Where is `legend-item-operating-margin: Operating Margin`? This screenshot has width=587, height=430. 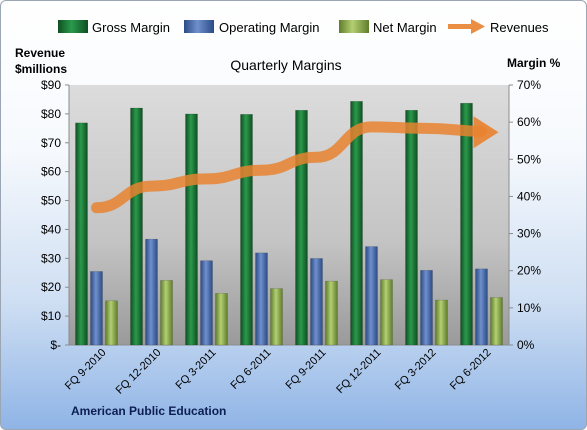 legend-item-operating-margin: Operating Margin is located at coordinates (251, 27).